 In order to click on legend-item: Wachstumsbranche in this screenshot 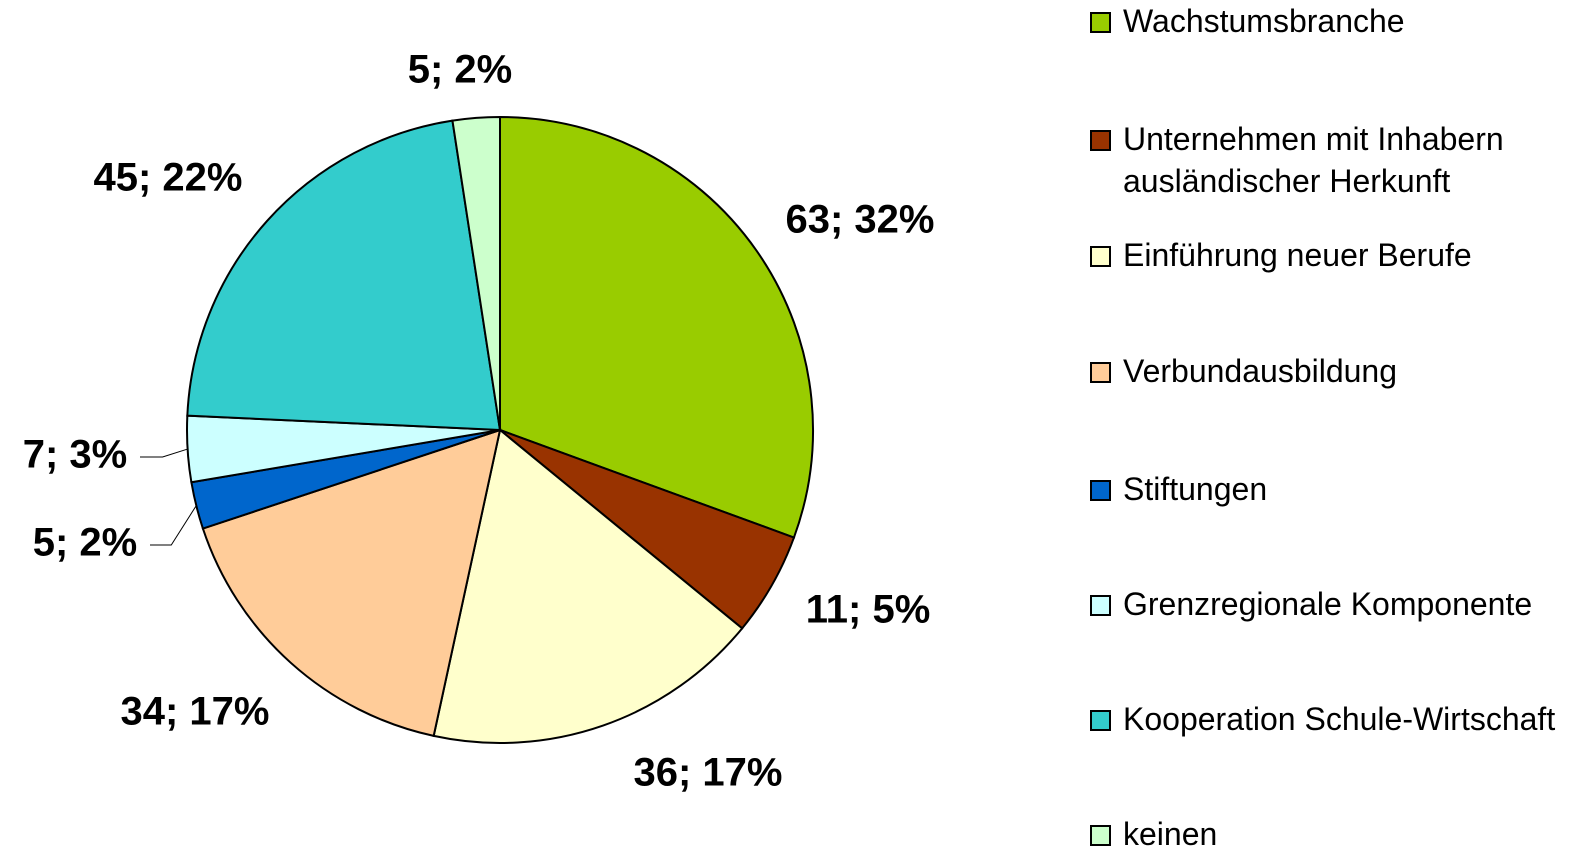, I will do `click(1325, 21)`.